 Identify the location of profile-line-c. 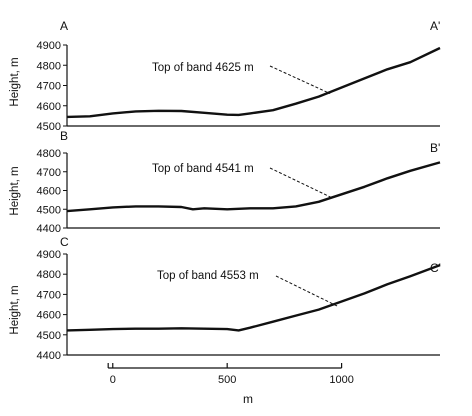
(253, 297).